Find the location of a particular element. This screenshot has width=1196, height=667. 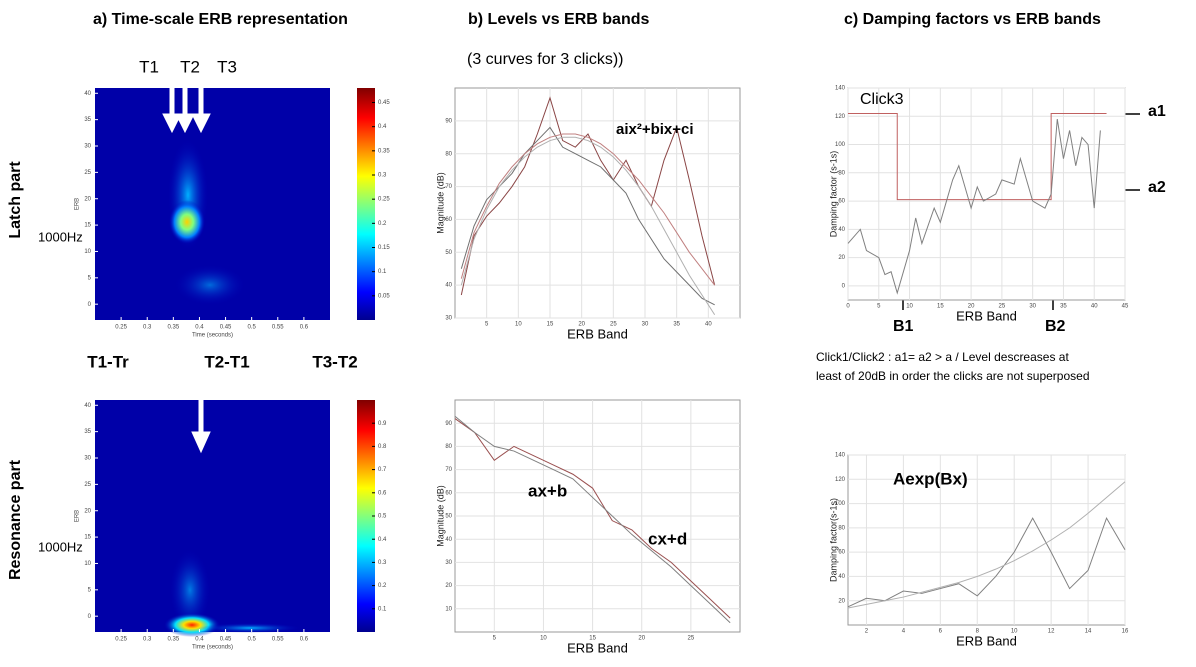

panel-heading: c) Damping factors vs ERB bands is located at coordinates (972, 19).